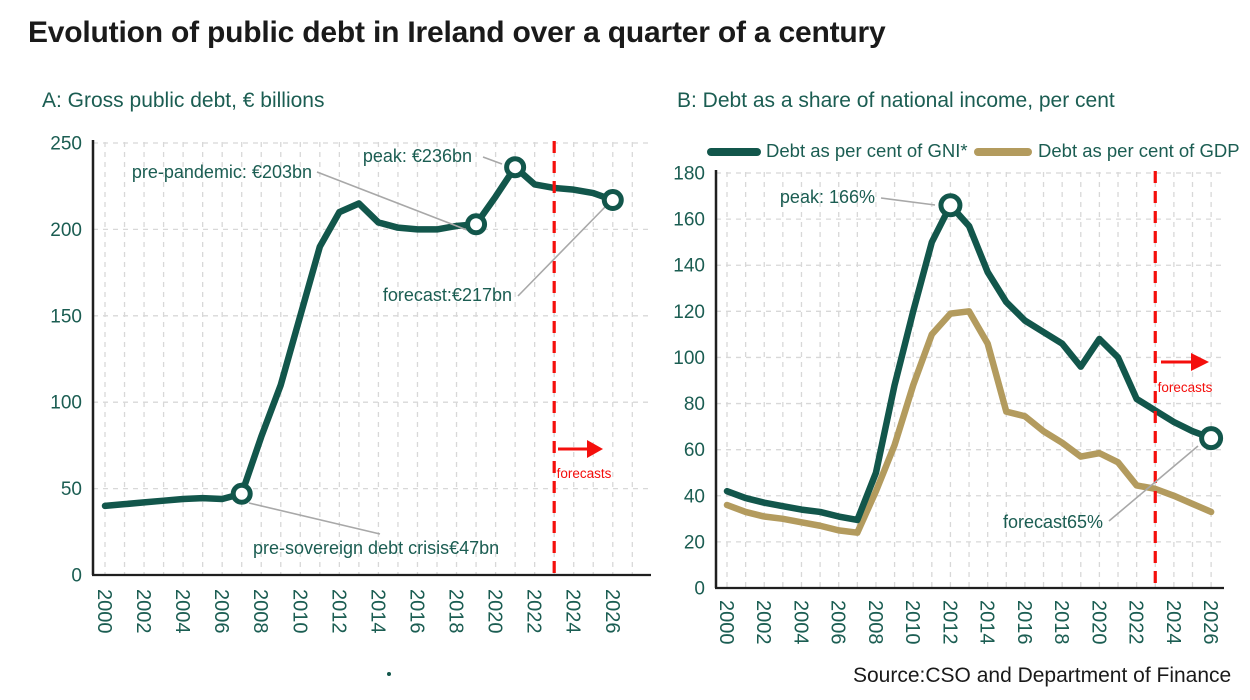 Image resolution: width=1250 pixels, height=700 pixels. Describe the element at coordinates (389, 674) in the screenshot. I see `stray-dot` at that location.